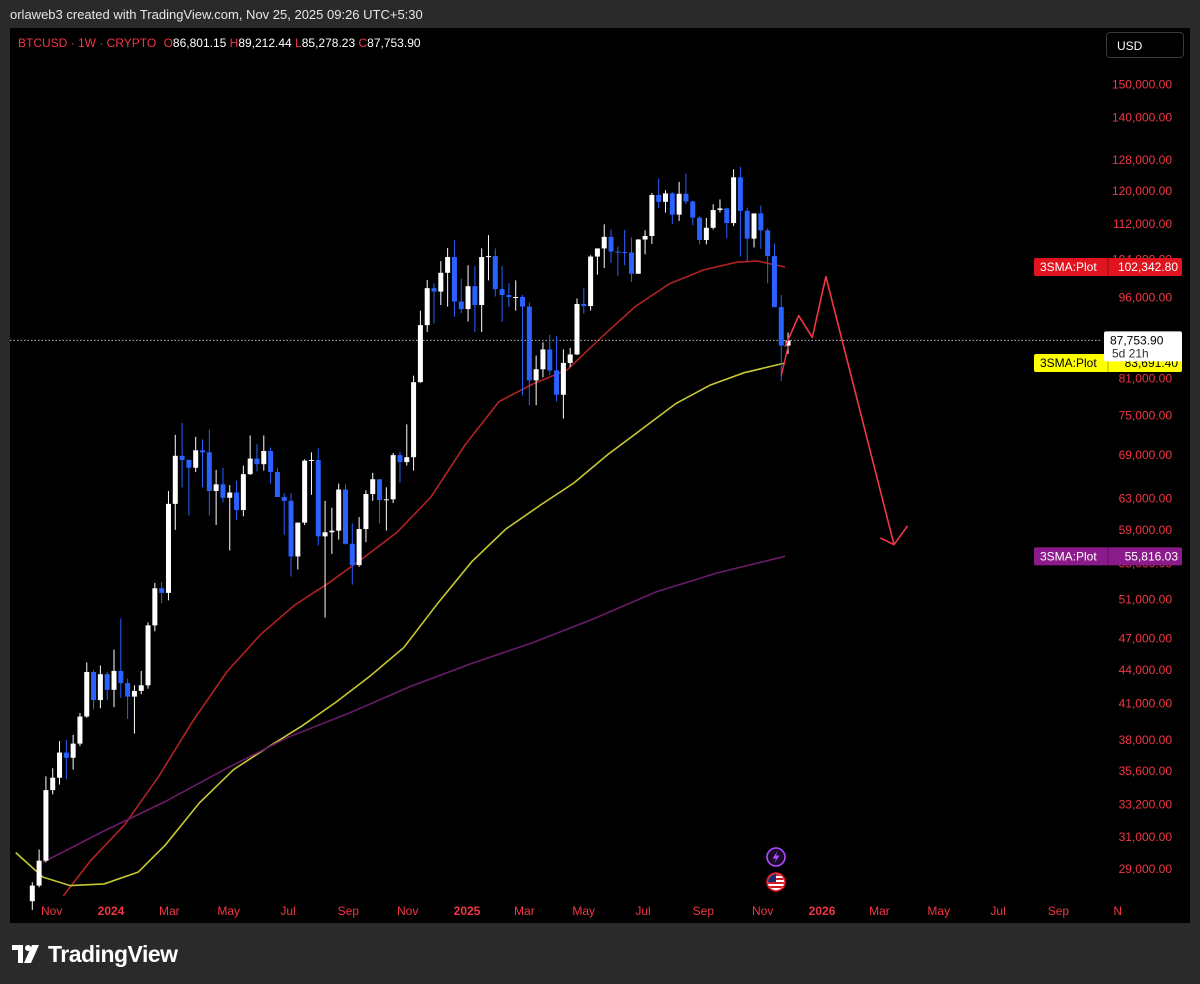 The height and width of the screenshot is (984, 1200). Describe the element at coordinates (776, 882) in the screenshot. I see `us-flag-icon` at that location.